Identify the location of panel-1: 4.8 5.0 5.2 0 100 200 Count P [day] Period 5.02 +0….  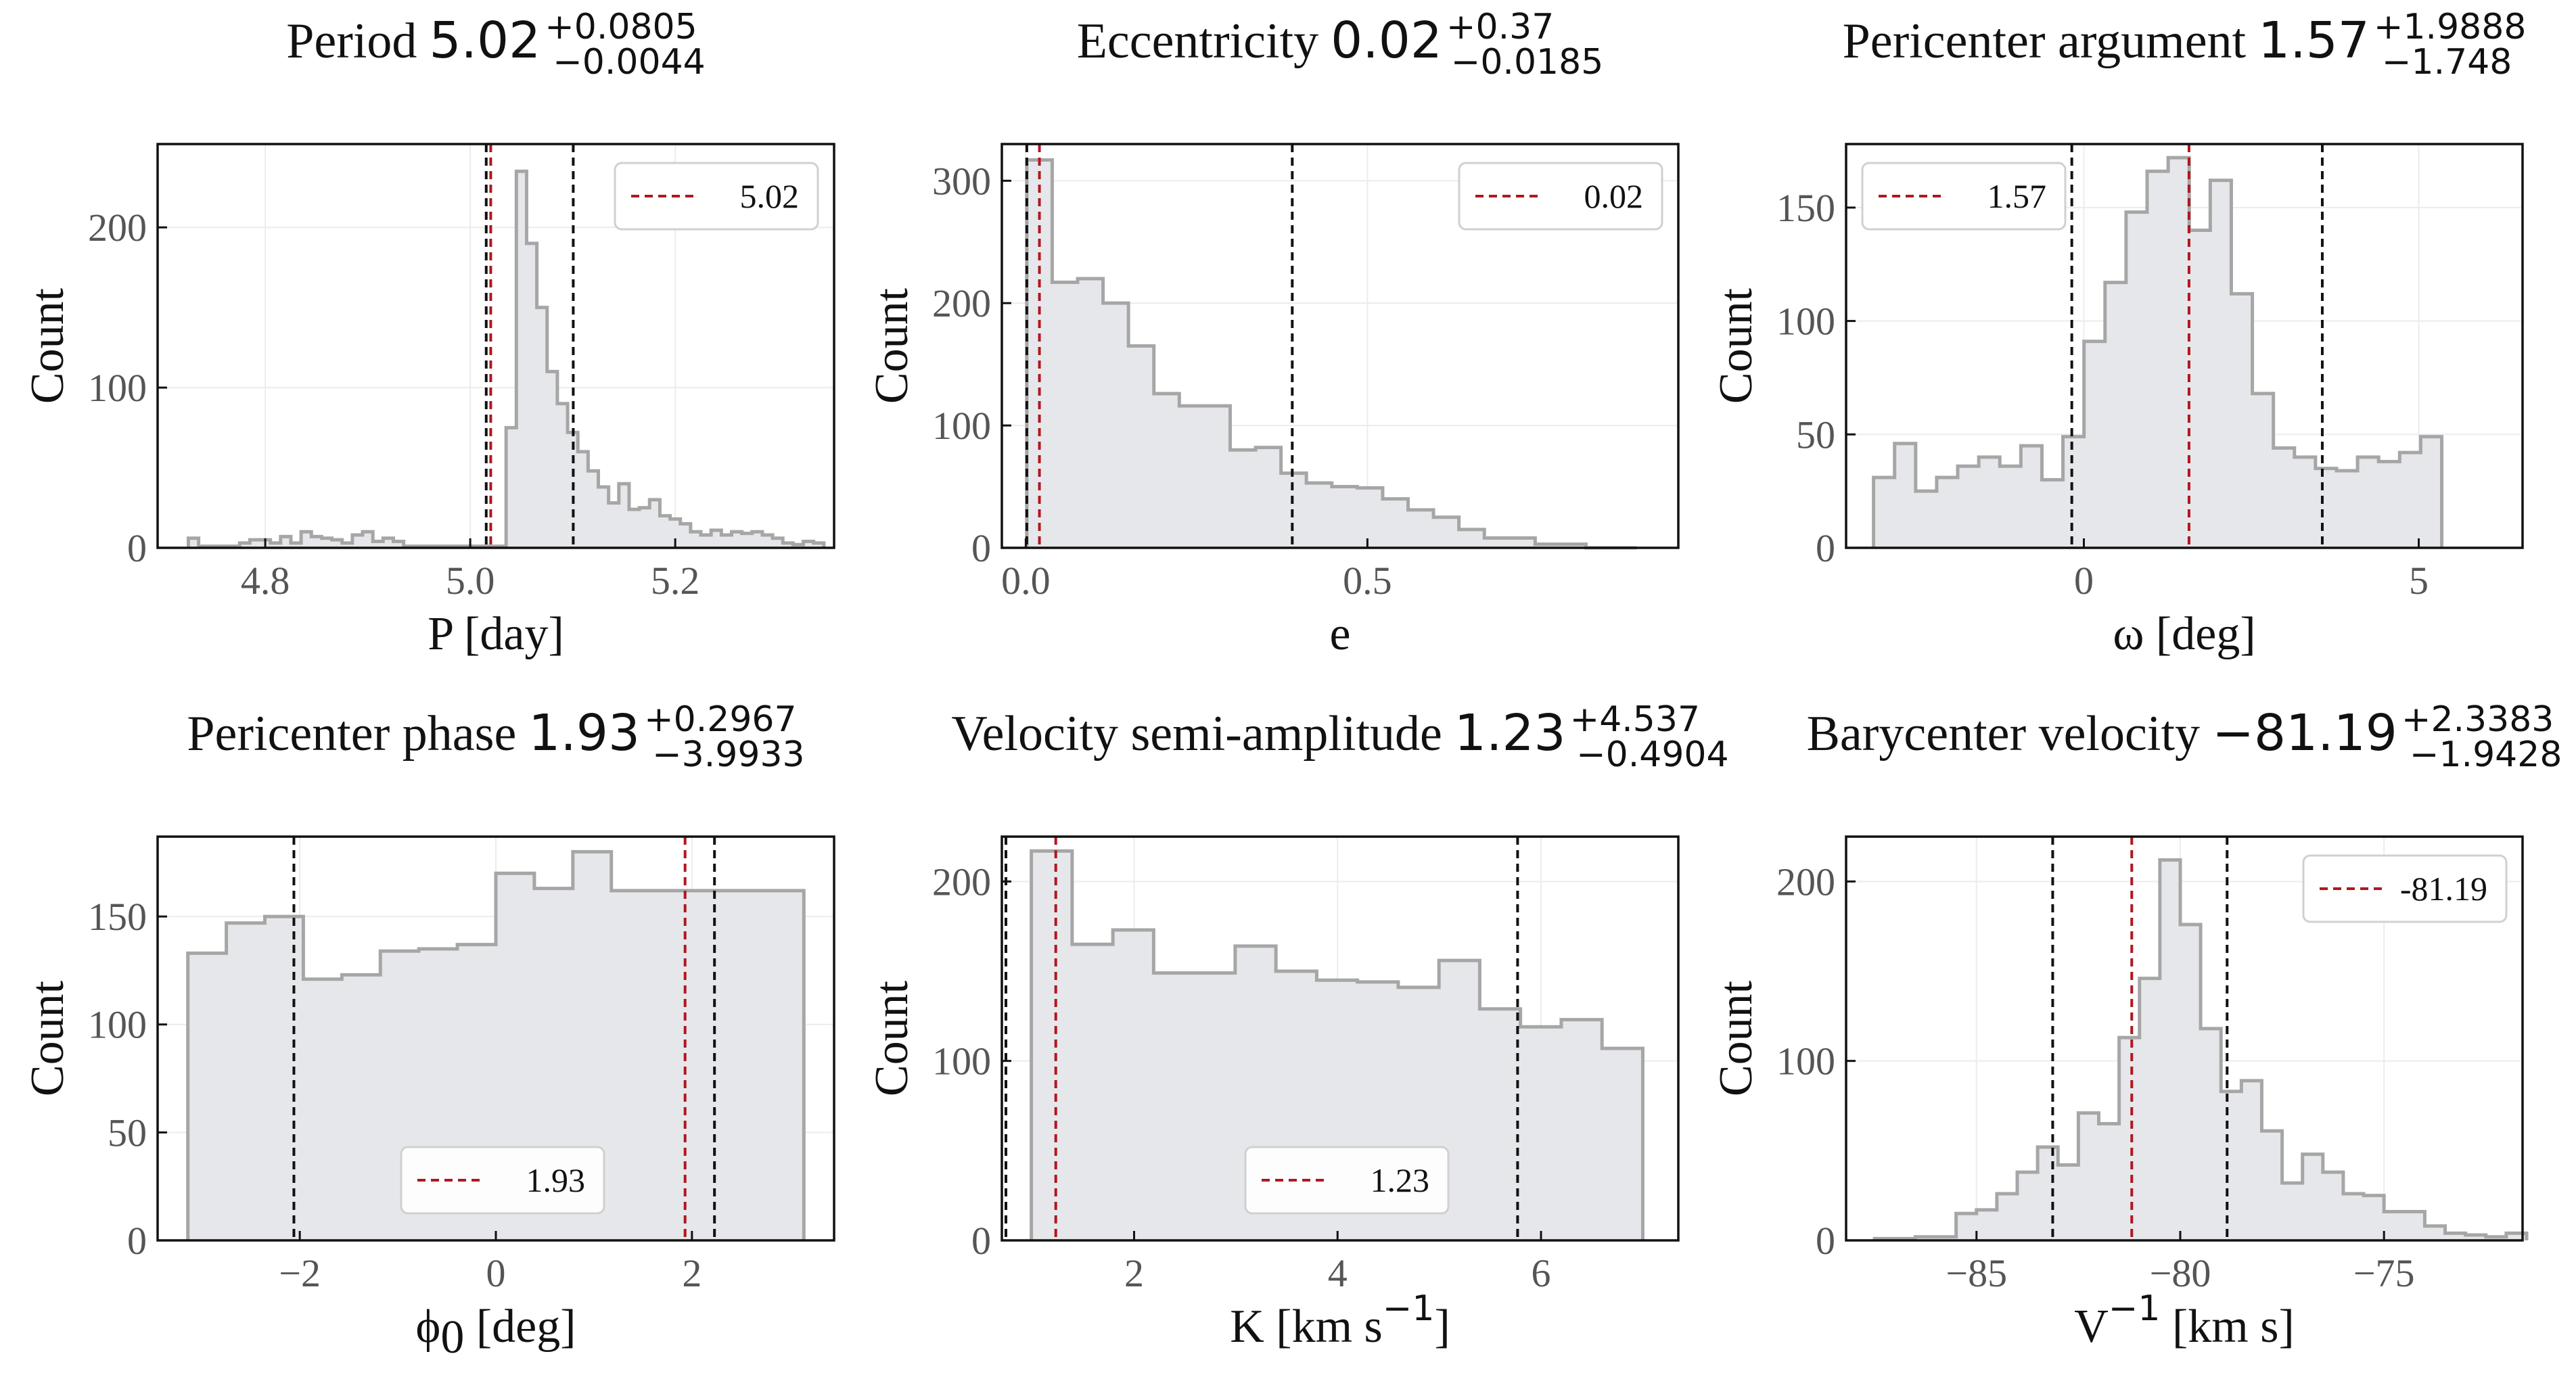
(428, 334).